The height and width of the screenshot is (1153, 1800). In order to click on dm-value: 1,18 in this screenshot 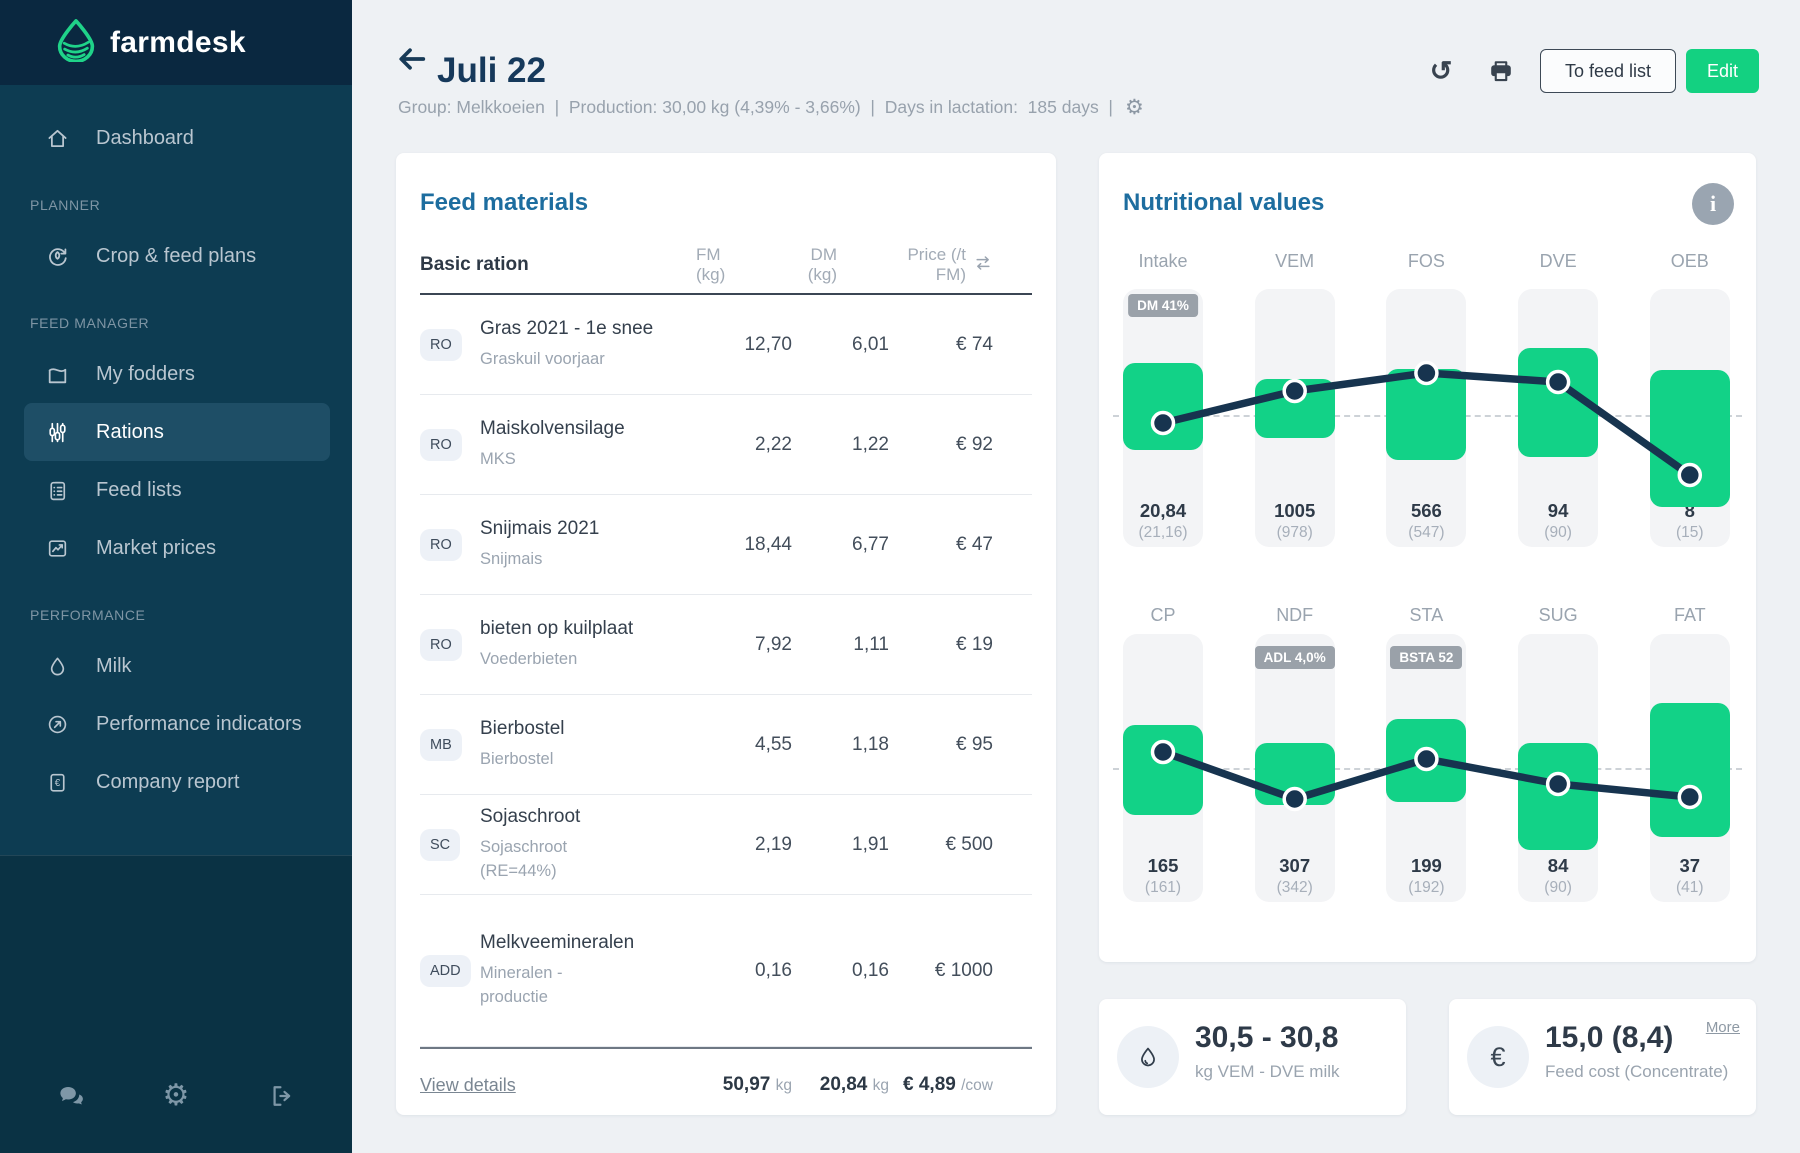, I will do `click(870, 744)`.